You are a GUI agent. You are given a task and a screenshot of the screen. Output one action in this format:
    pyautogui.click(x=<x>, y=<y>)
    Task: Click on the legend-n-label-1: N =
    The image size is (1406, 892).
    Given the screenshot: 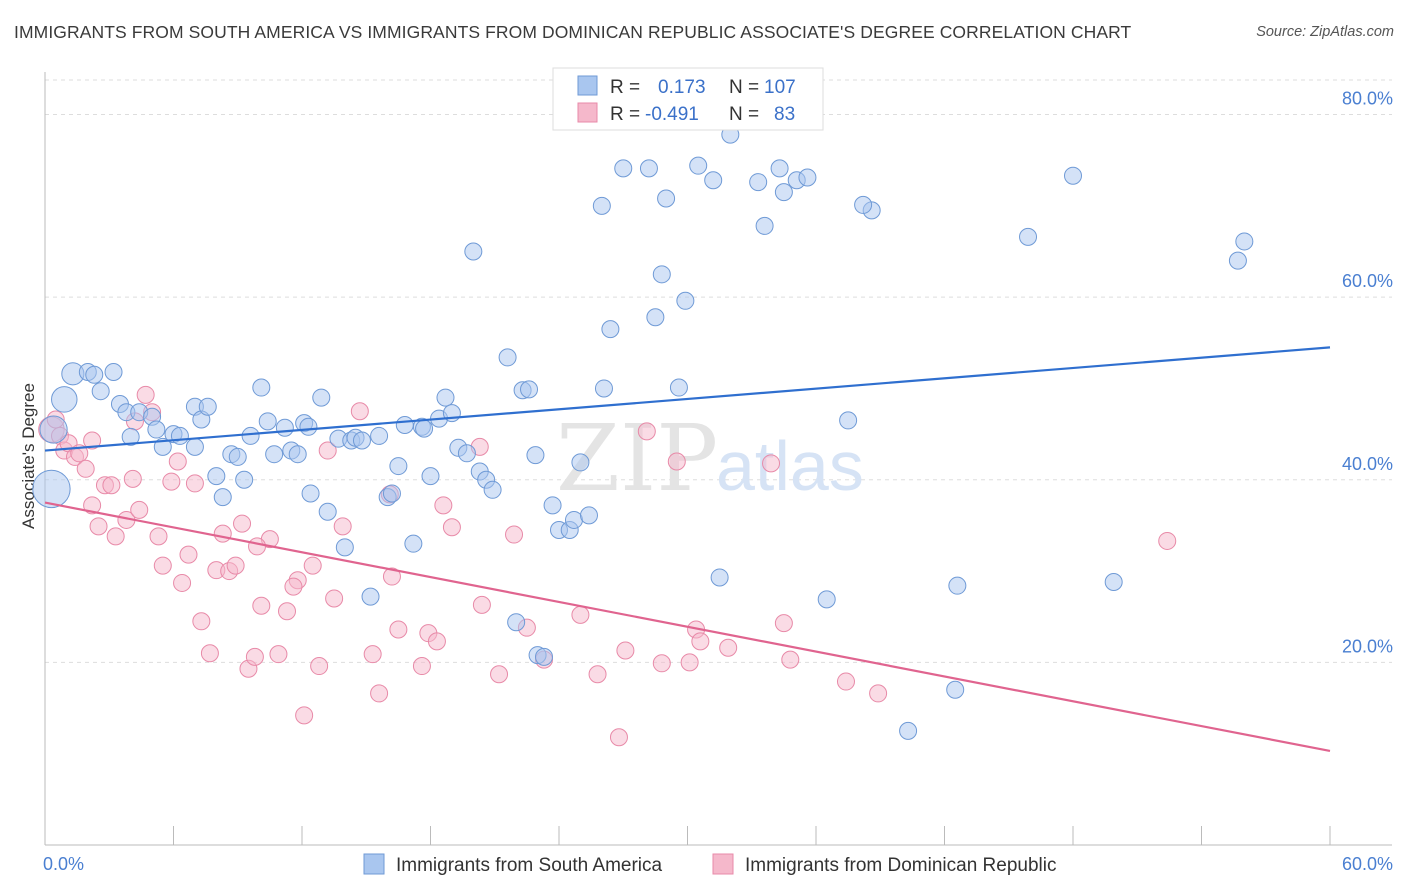 What is the action you would take?
    pyautogui.click(x=744, y=87)
    